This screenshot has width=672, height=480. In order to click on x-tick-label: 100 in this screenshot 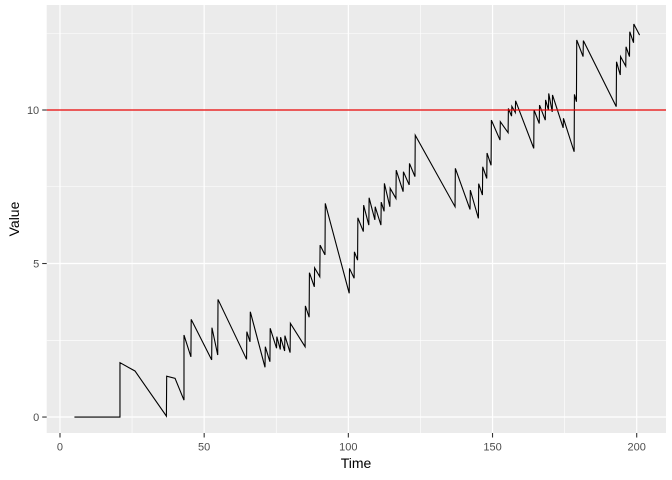, I will do `click(348, 448)`.